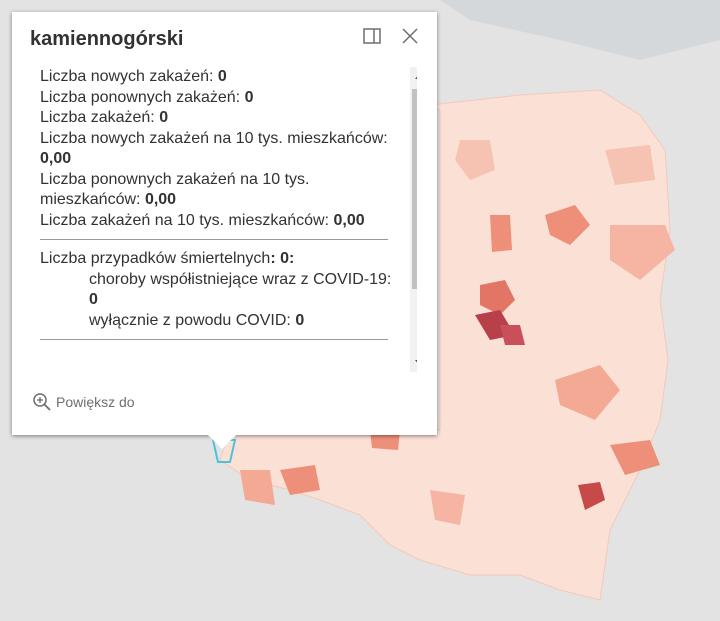 Image resolution: width=720 pixels, height=621 pixels. I want to click on field-label: wyłącznie z powodu COVID:, so click(190, 320).